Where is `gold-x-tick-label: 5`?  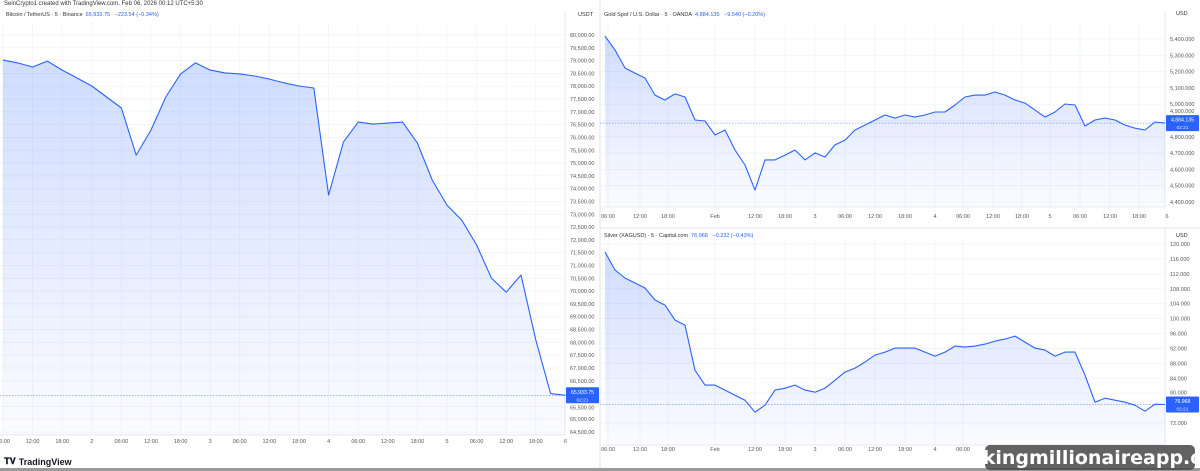 gold-x-tick-label: 5 is located at coordinates (1049, 217).